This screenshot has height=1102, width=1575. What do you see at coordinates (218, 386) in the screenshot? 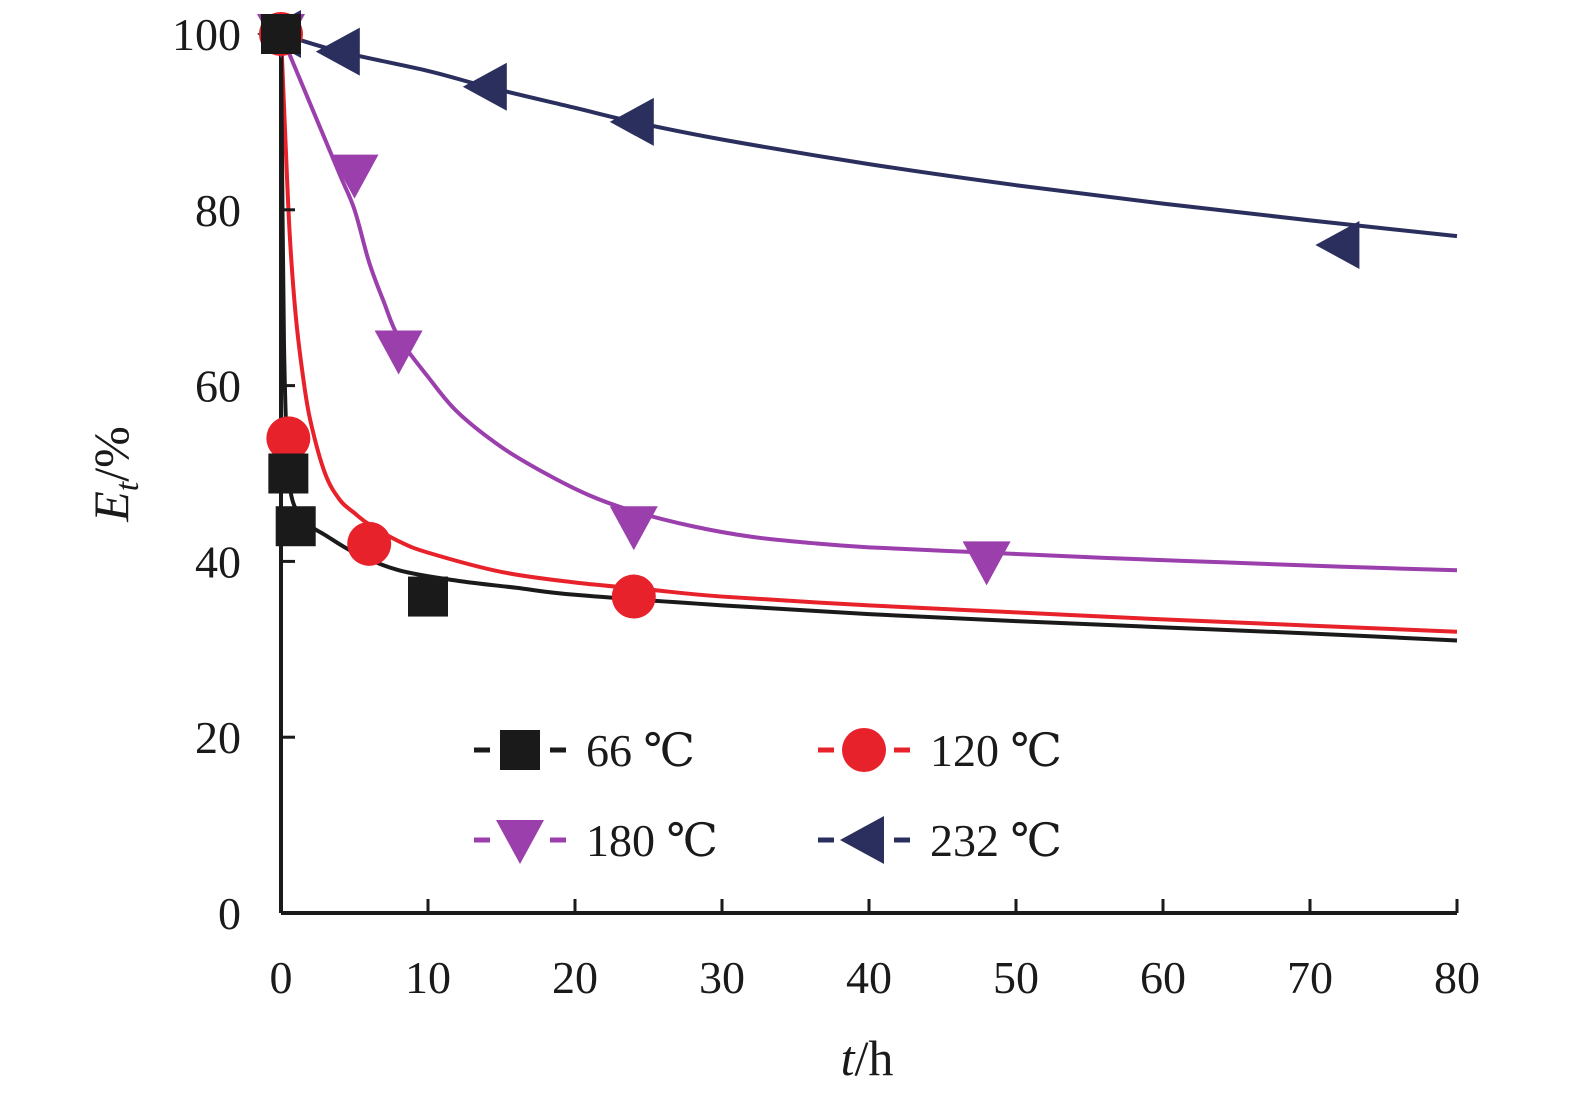
I see `y-tick-label: 60` at bounding box center [218, 386].